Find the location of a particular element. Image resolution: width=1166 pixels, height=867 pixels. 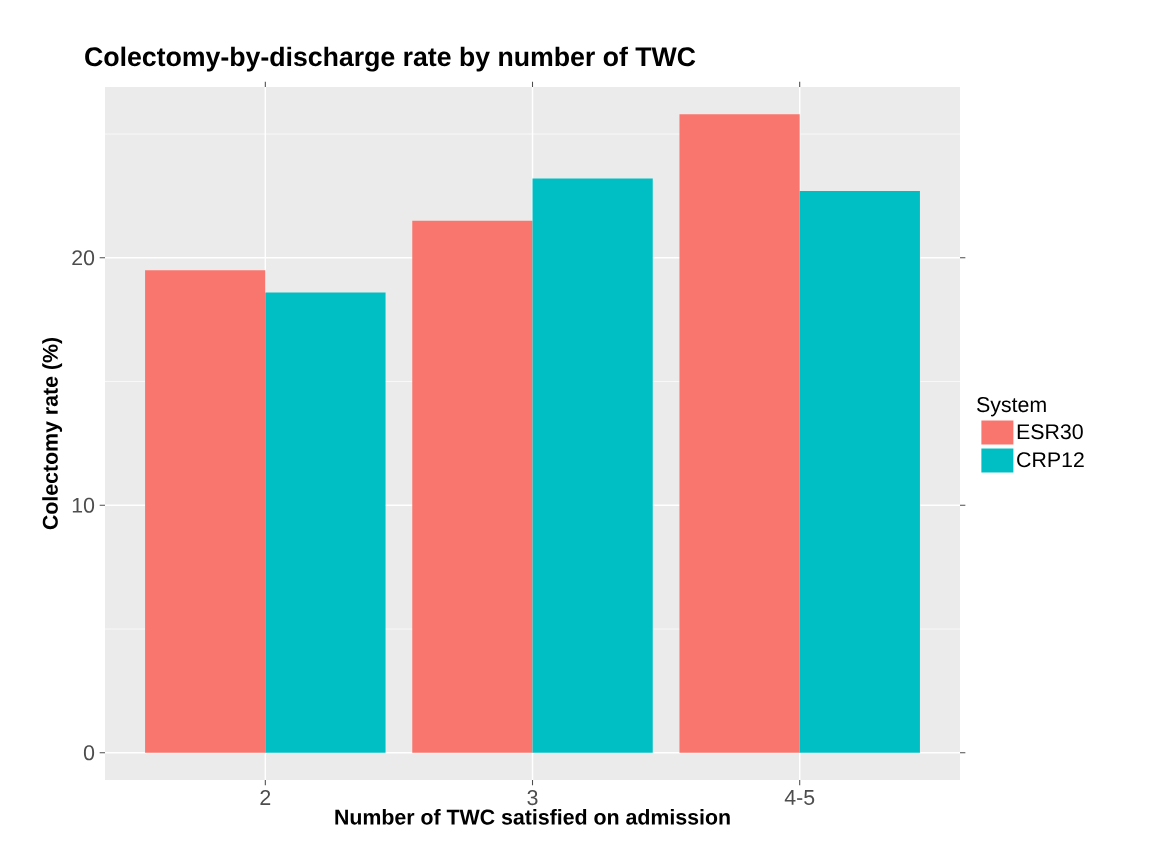

y-axis-title: Colectomy rate (%) is located at coordinates (52, 433).